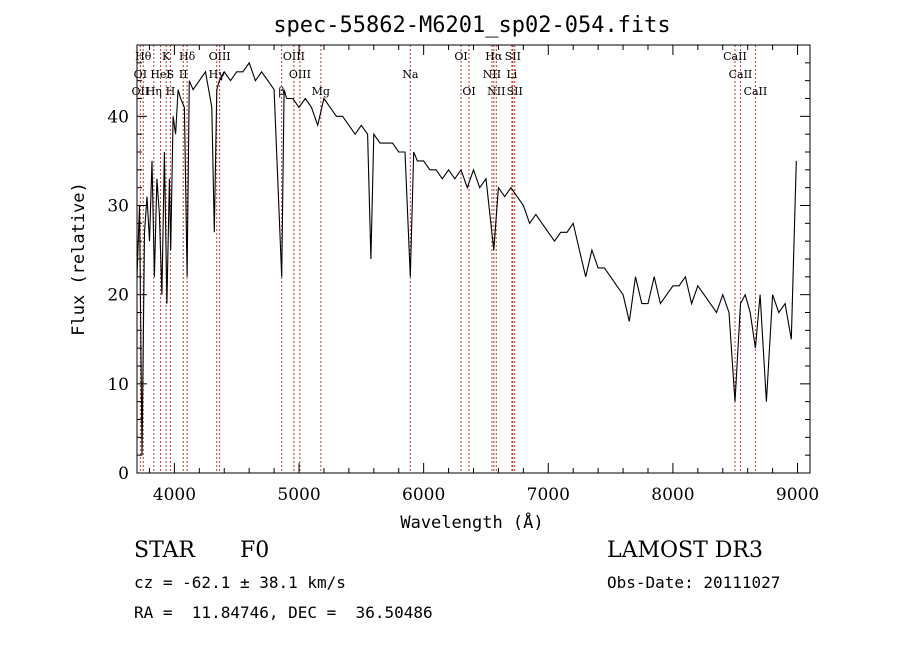 The width and height of the screenshot is (900, 649). What do you see at coordinates (548, 495) in the screenshot?
I see `x-tick-label: 7000` at bounding box center [548, 495].